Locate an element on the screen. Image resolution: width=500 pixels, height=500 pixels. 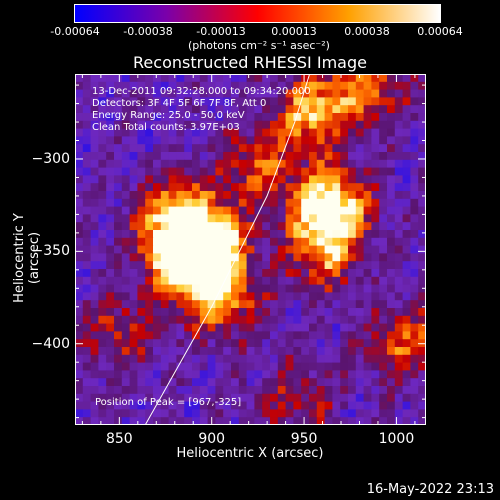
x-axis-label: Heliocentric X (arcsec) is located at coordinates (250, 453).